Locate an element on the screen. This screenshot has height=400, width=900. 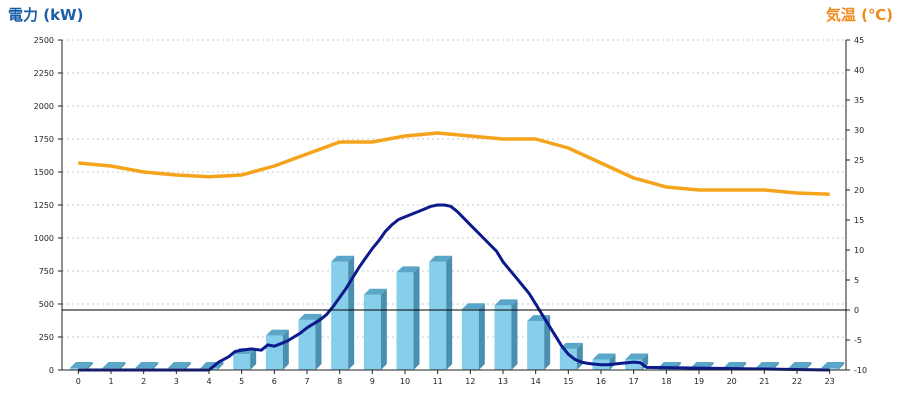
right-tick-label: 40 is located at coordinates (859, 70).